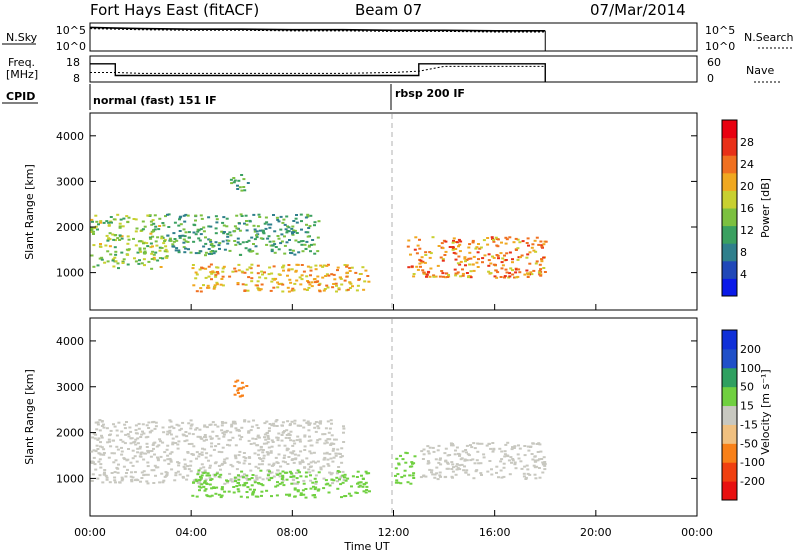  I want to click on velocity-y-tick-label: 4000, so click(70, 341).